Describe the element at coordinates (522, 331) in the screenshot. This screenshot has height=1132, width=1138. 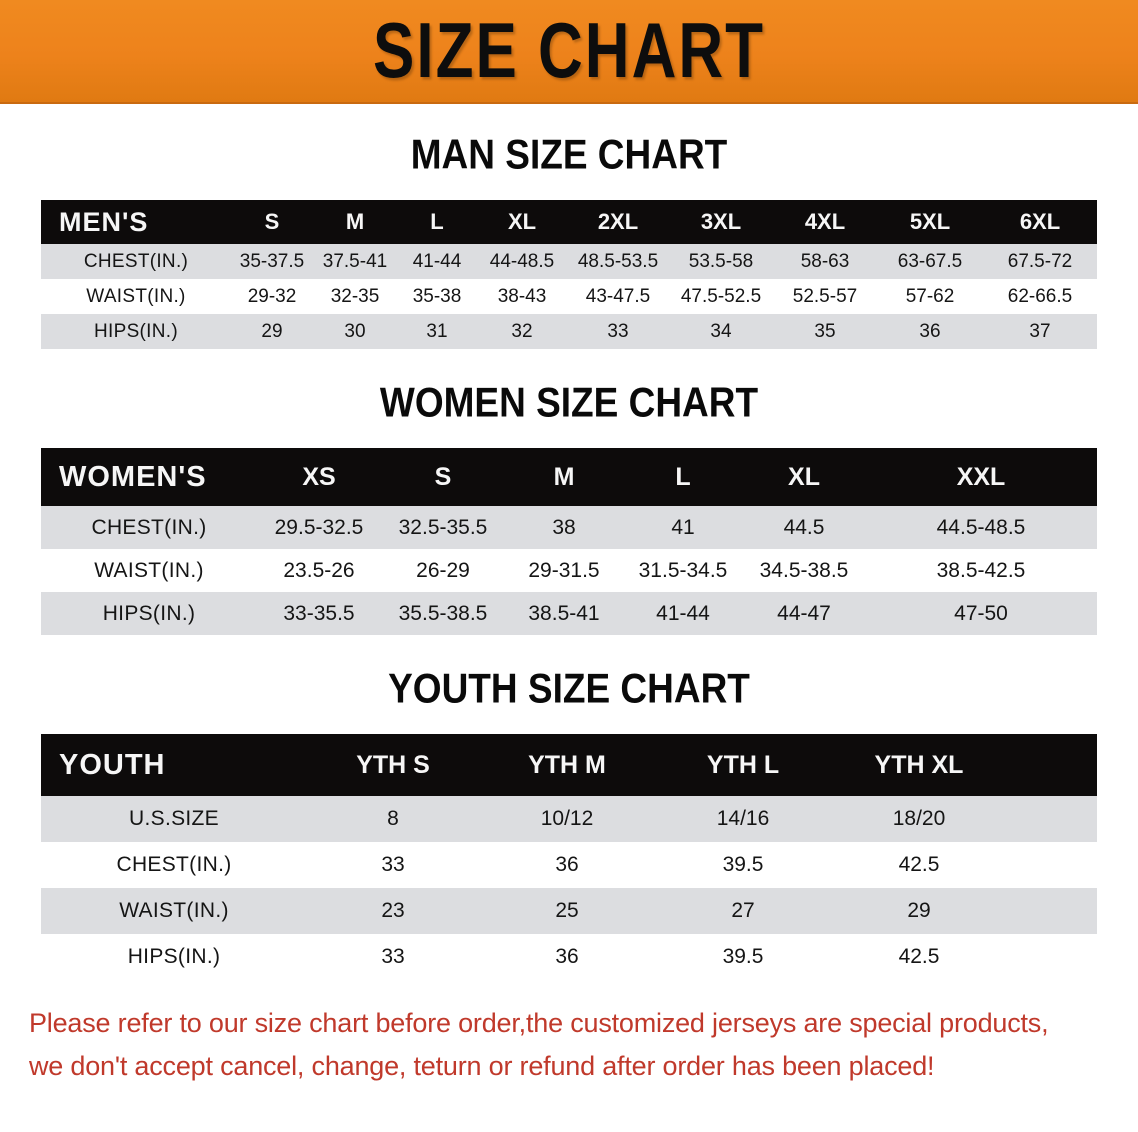
I see `man-hips-xl: 32` at that location.